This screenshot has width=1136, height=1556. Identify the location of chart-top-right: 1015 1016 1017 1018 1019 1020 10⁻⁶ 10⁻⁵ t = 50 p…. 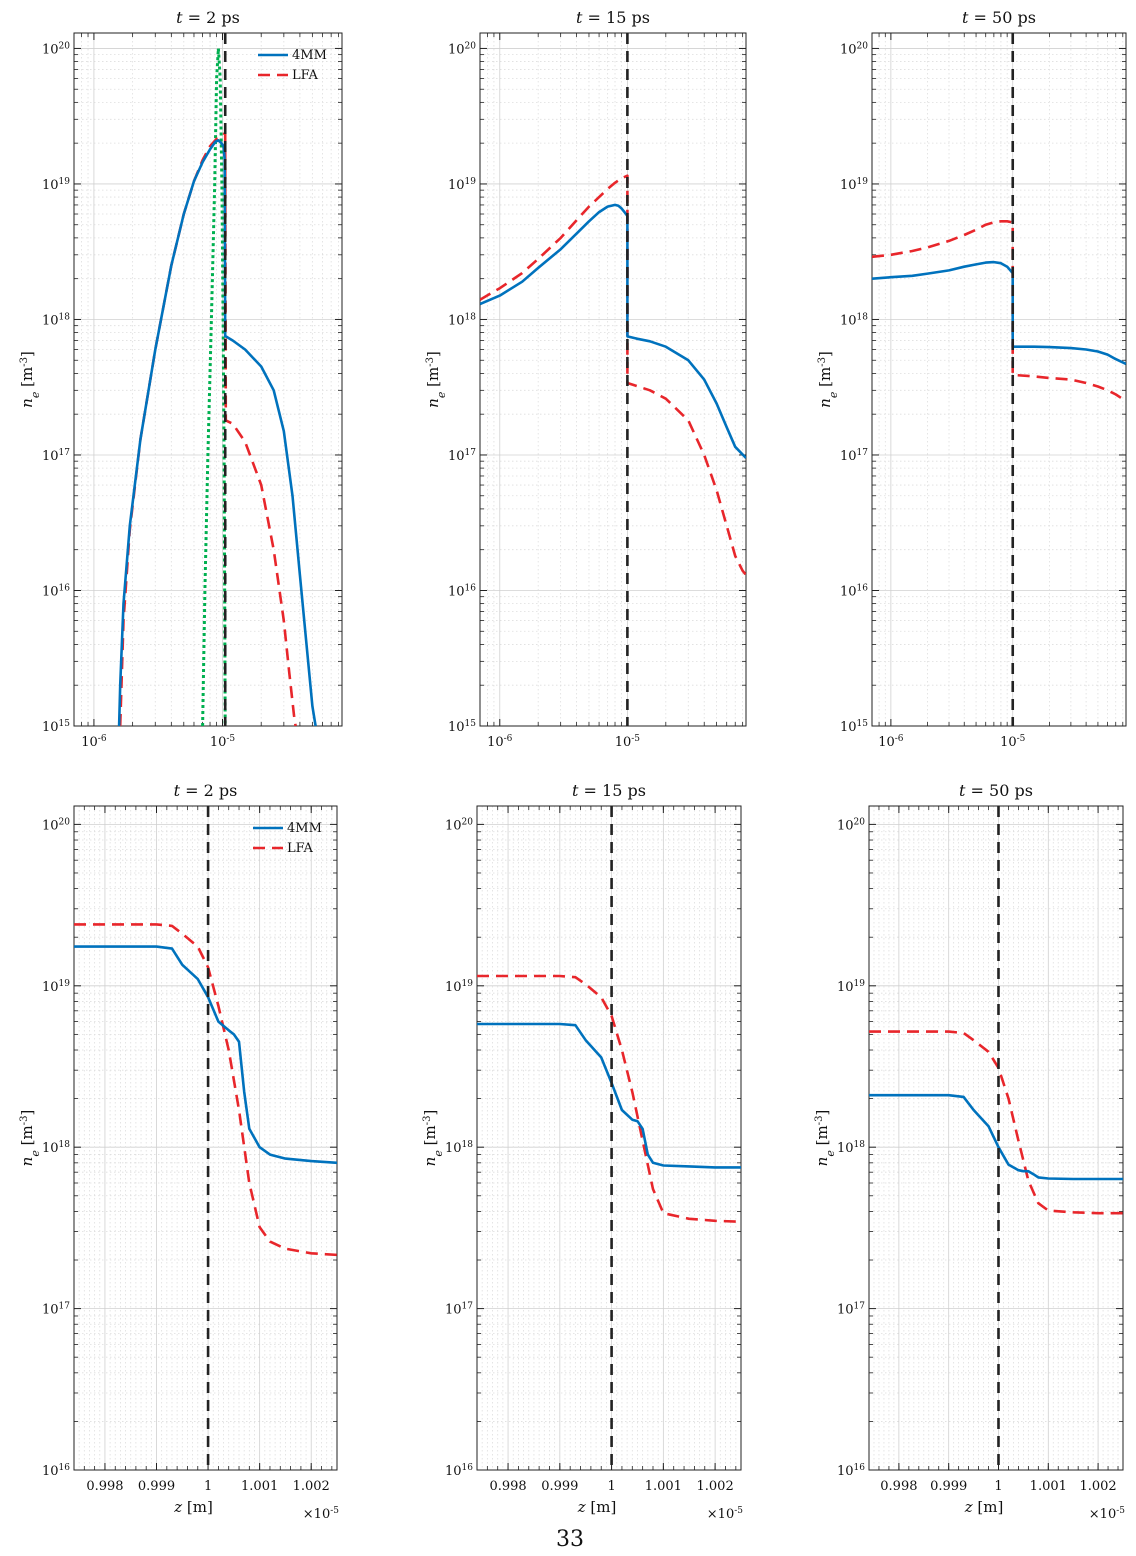
(971, 379).